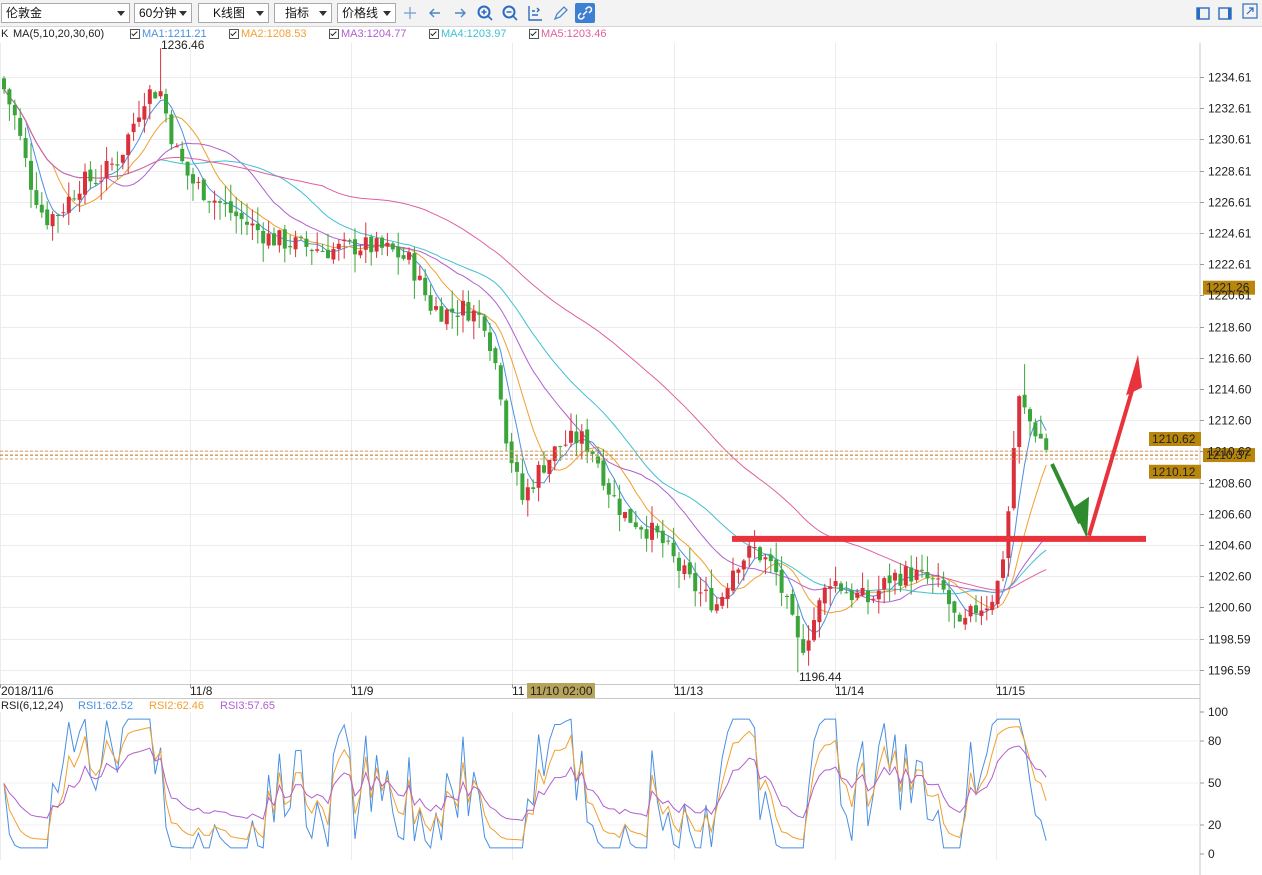 The width and height of the screenshot is (1262, 875). Describe the element at coordinates (567, 34) in the screenshot. I see `ma5-legend: MA5:1203.46` at that location.